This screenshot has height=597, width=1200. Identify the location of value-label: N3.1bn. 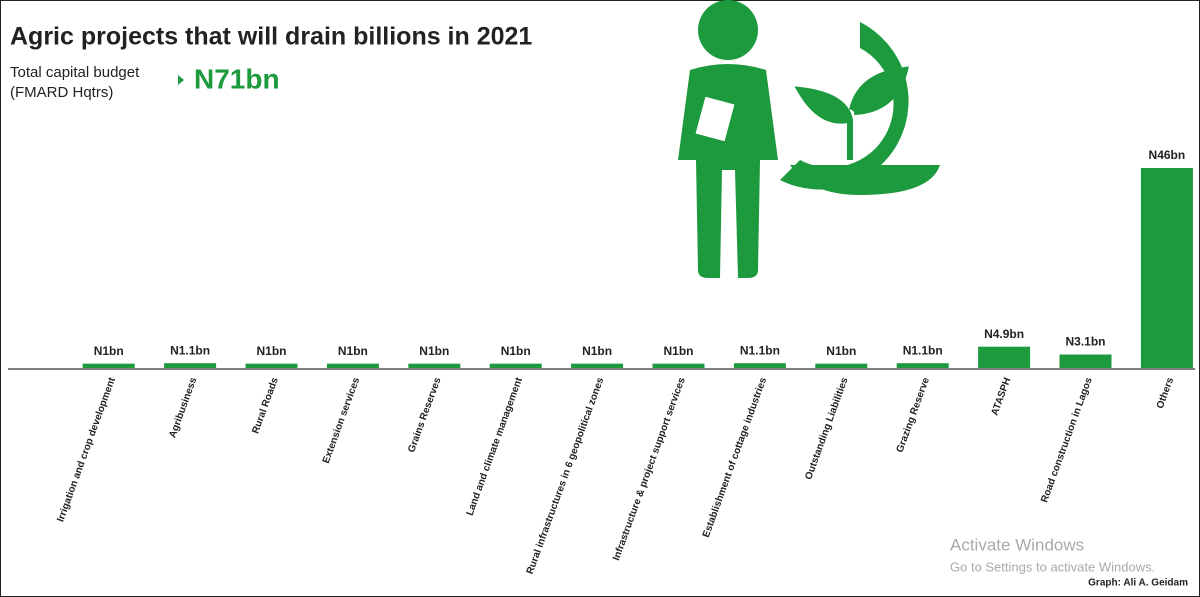
(1085, 342).